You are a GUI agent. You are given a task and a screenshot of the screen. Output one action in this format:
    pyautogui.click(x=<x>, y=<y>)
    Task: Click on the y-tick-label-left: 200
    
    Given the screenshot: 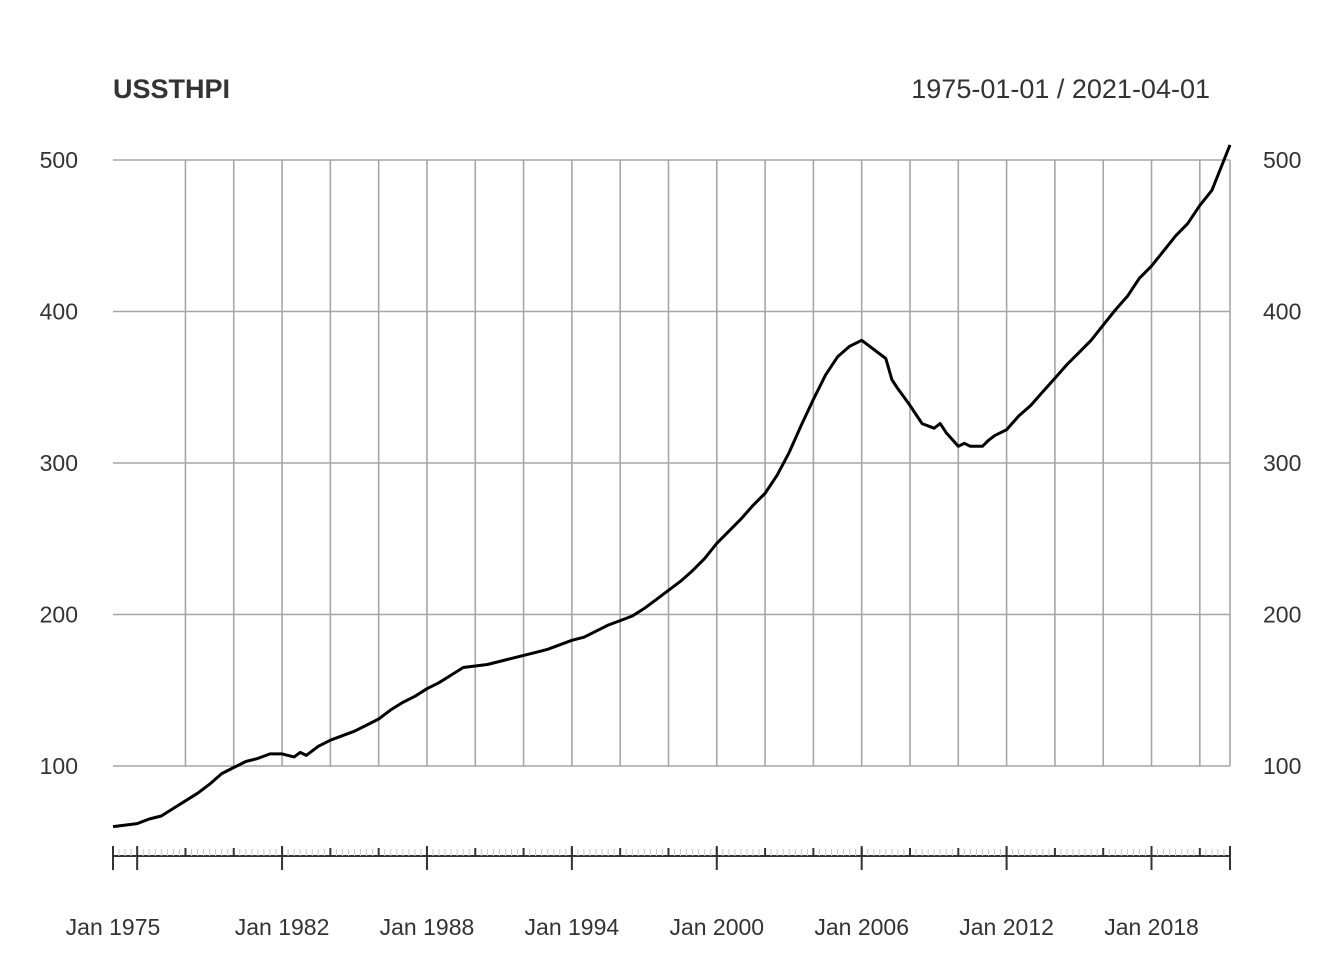 What is the action you would take?
    pyautogui.click(x=59, y=615)
    